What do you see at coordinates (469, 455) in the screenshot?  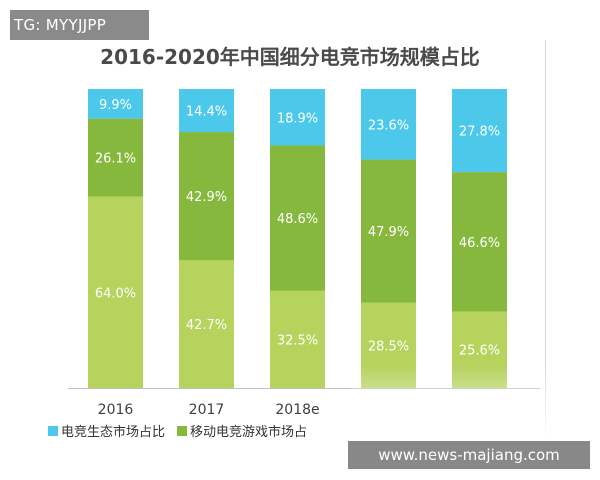 I see `watermark-bottom: www.news-majiang.com` at bounding box center [469, 455].